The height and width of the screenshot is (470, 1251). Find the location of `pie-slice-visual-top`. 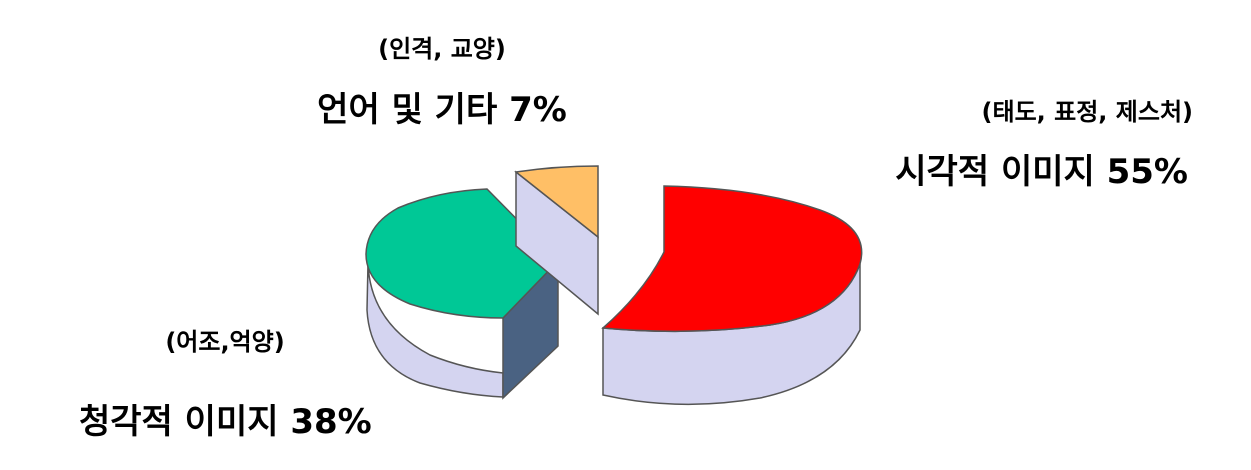

pie-slice-visual-top is located at coordinates (732, 259).